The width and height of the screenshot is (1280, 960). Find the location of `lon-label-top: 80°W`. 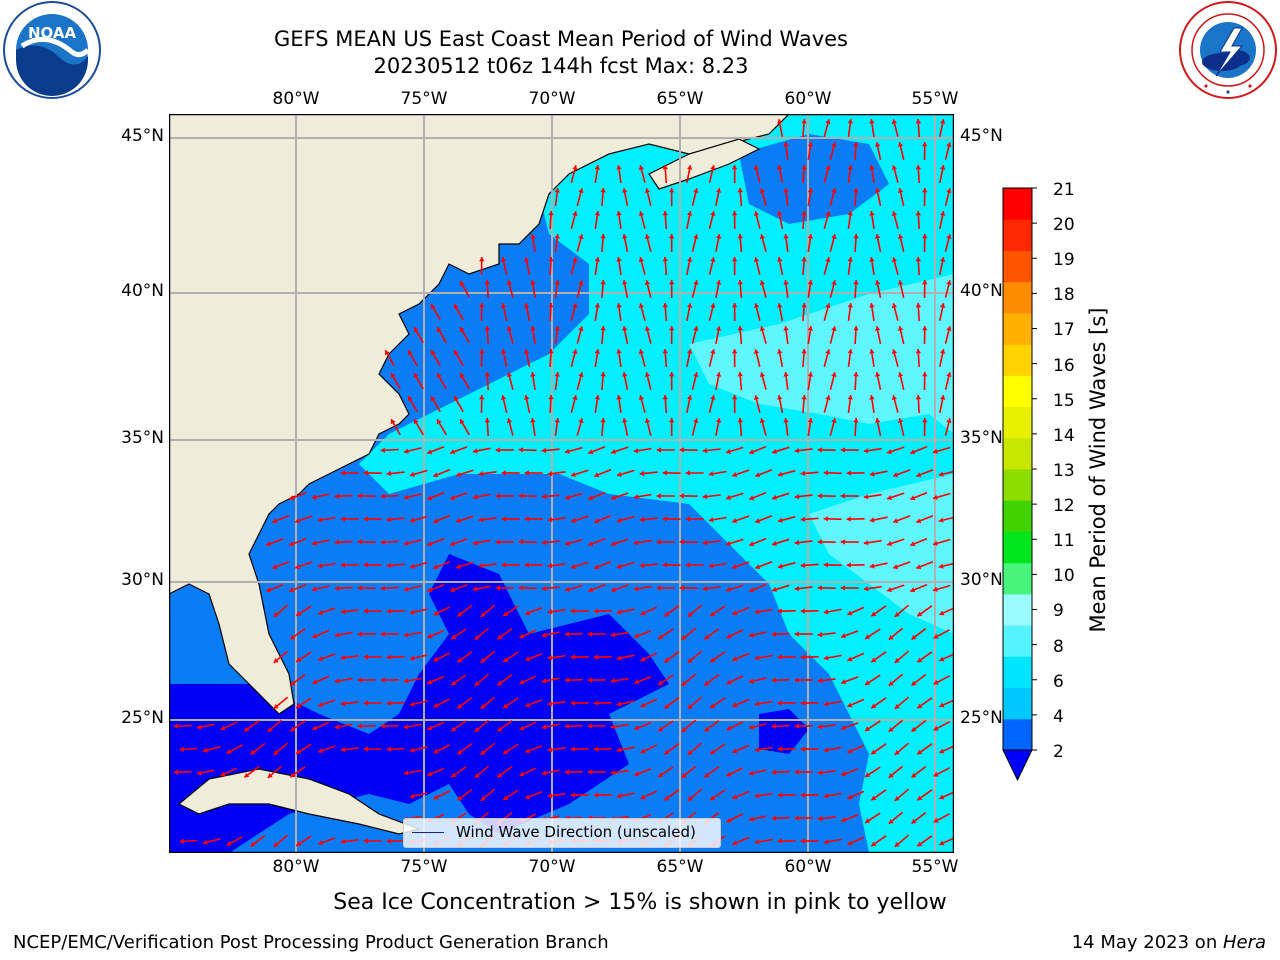

lon-label-top: 80°W is located at coordinates (296, 99).